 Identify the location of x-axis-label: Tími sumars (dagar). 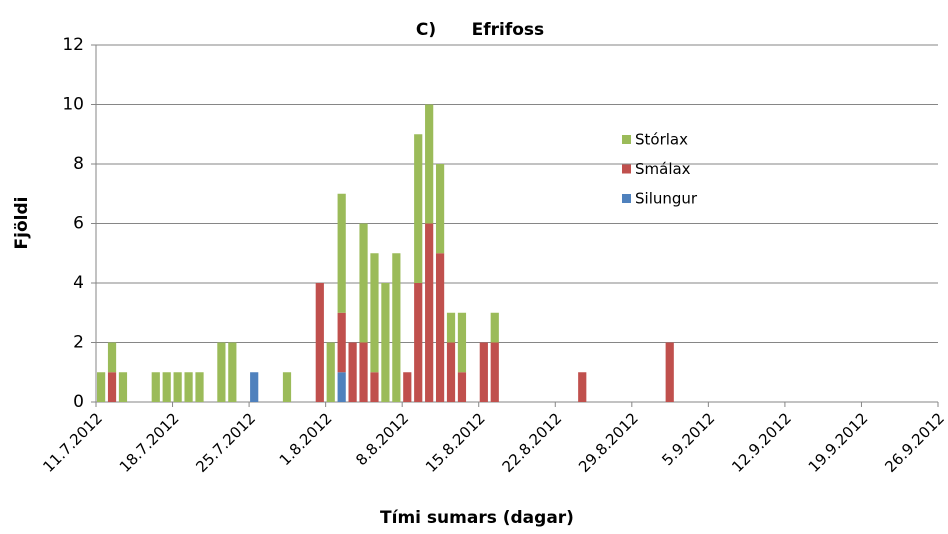
(477, 518).